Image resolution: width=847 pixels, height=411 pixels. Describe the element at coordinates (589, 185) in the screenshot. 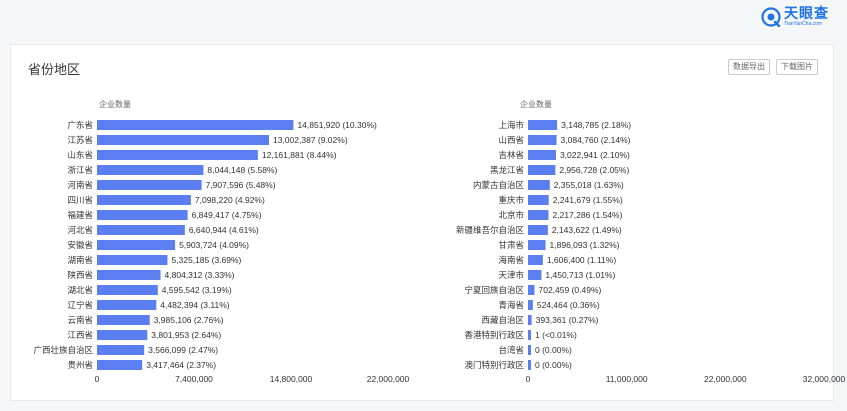

I see `data-label: 2,355,018 (1.63%)` at that location.